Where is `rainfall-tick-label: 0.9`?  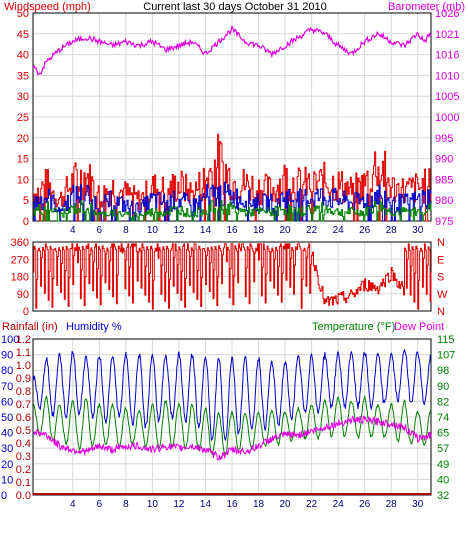
rainfall-tick-label: 0.9 is located at coordinates (23, 379).